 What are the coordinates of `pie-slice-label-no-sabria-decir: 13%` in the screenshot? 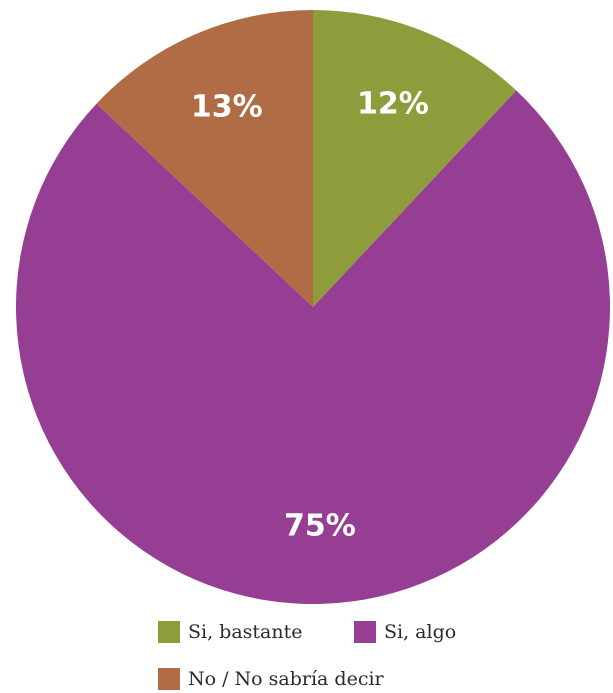 It's located at (227, 106).